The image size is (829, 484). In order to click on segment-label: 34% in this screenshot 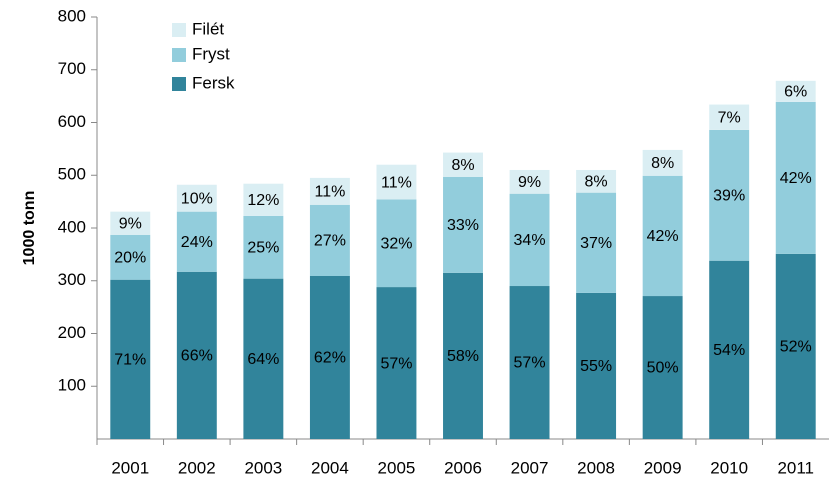, I will do `click(530, 240)`.